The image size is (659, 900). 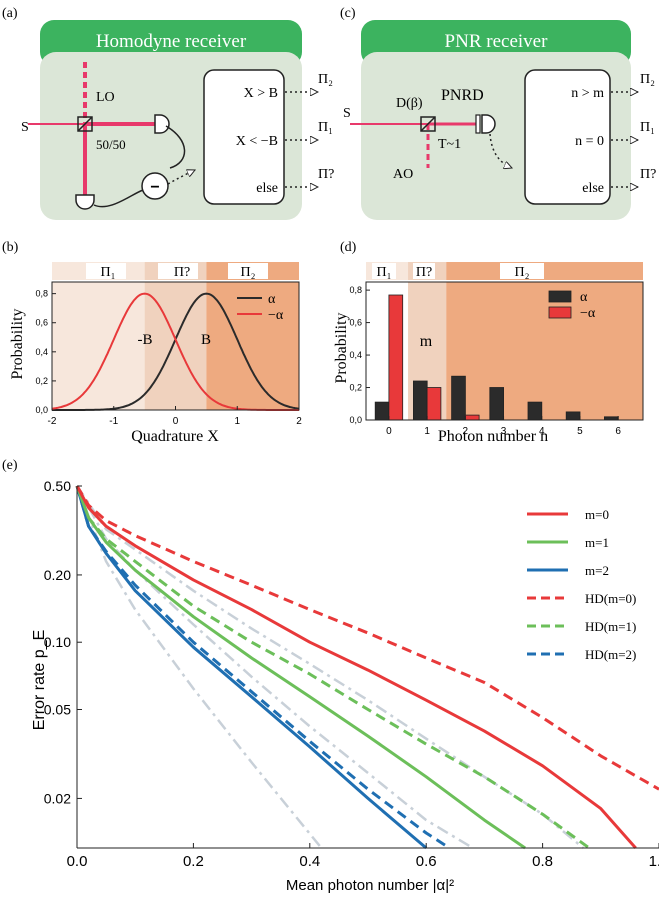 I want to click on homodyne-logic-box, so click(x=244, y=137).